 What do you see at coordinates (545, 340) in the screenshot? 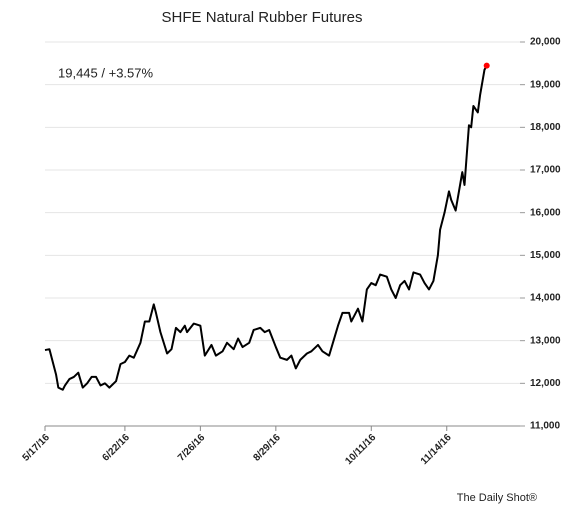
I see `y-tick-label: 13,000` at bounding box center [545, 340].